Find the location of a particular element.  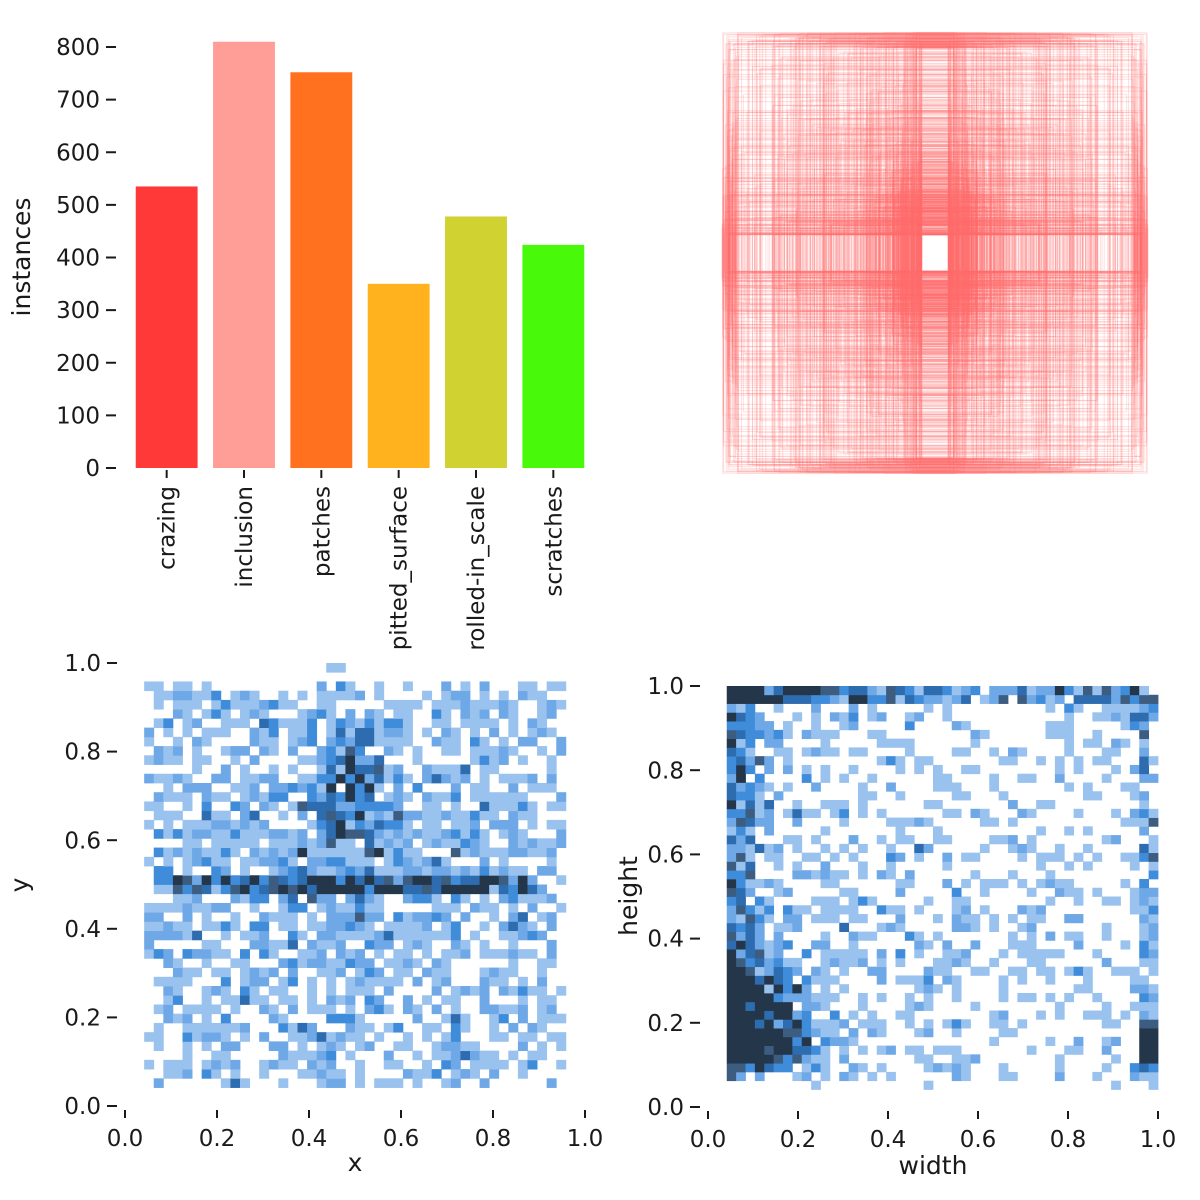

bbox-outline is located at coordinates (935, 253).